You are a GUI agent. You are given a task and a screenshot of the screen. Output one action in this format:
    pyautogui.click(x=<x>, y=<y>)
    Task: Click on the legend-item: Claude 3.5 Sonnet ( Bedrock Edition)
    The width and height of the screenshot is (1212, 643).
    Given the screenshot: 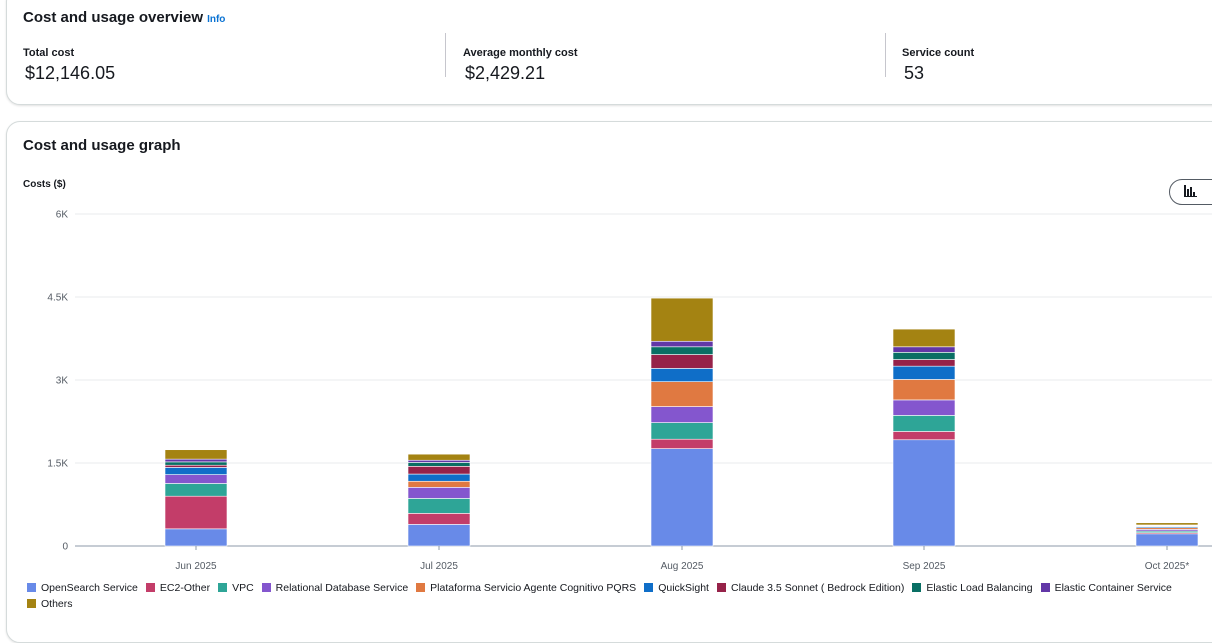 What is the action you would take?
    pyautogui.click(x=810, y=588)
    